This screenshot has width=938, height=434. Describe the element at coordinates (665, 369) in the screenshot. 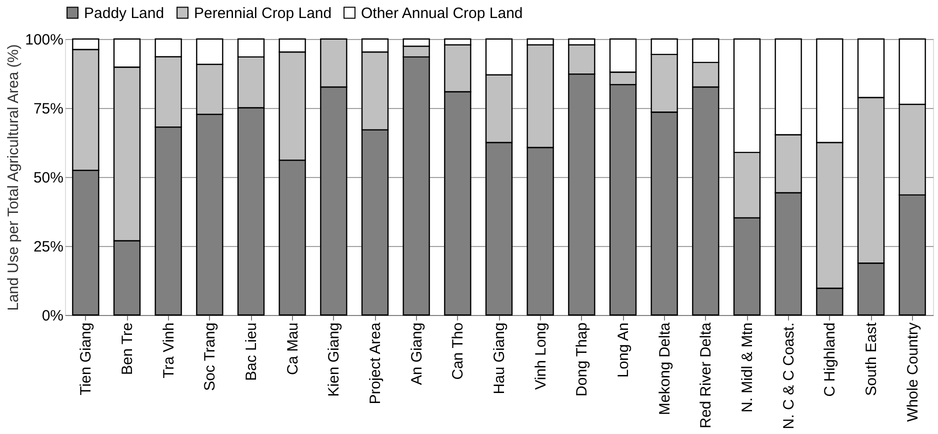

I see `x-tick-label: Mekong Delta` at that location.